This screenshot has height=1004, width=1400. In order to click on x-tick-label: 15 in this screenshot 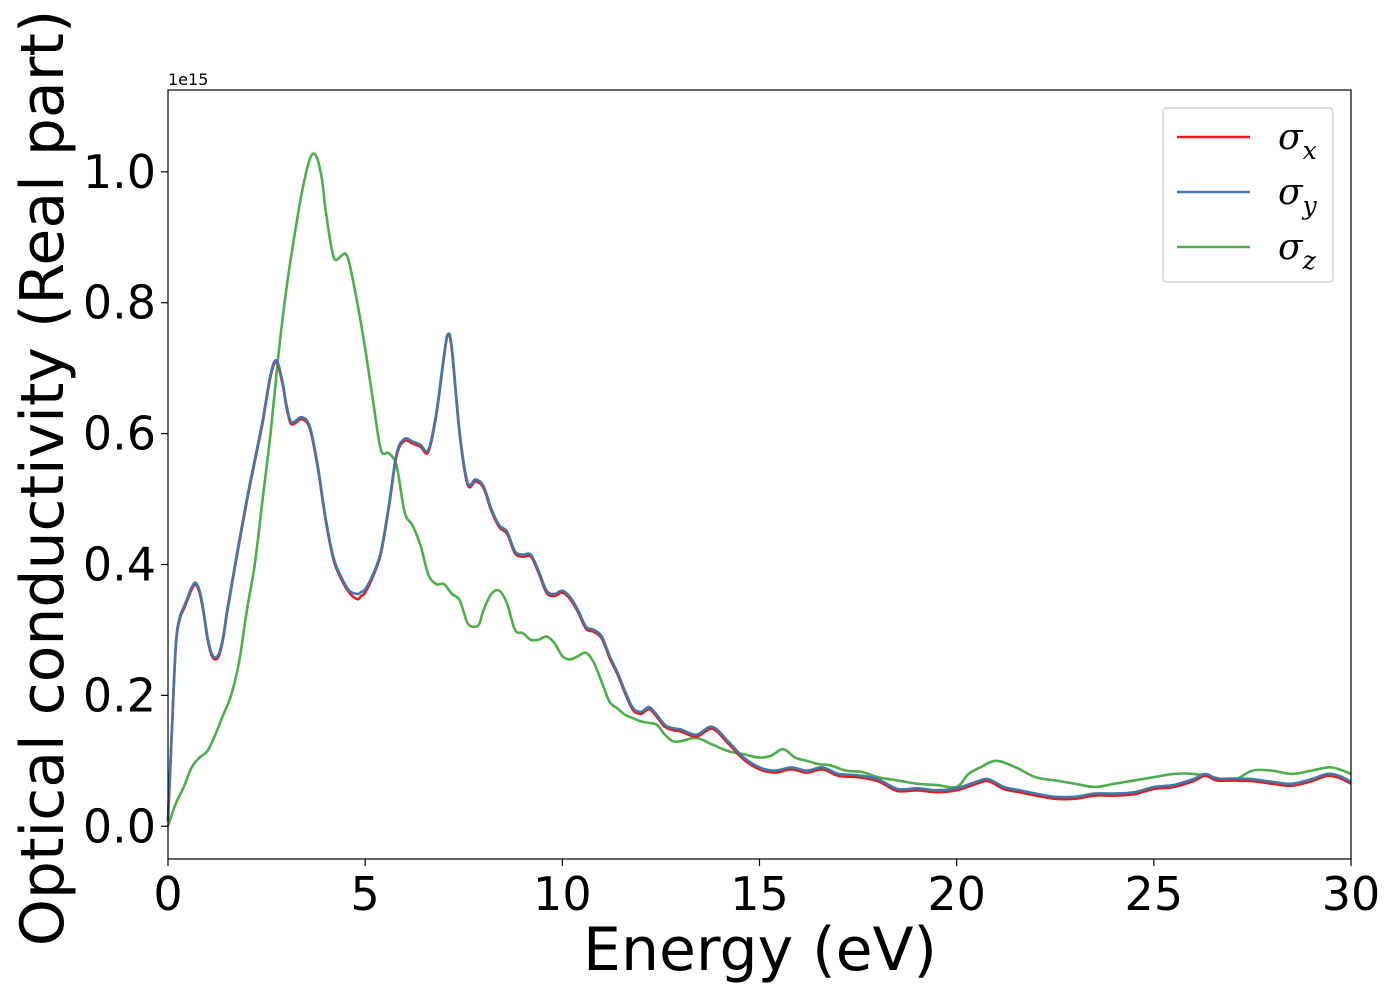, I will do `click(759, 894)`.